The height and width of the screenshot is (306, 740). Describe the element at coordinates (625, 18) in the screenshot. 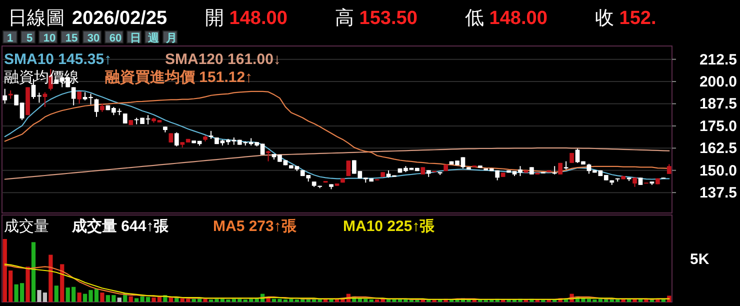

I see `text: 收 152.` at that location.